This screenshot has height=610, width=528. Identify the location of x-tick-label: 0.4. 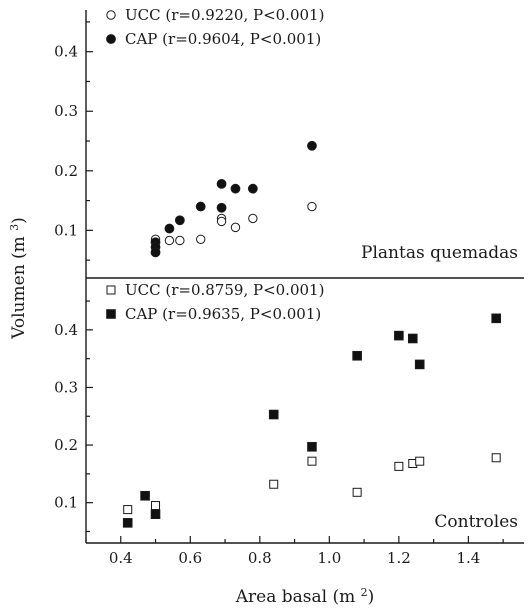
(121, 558).